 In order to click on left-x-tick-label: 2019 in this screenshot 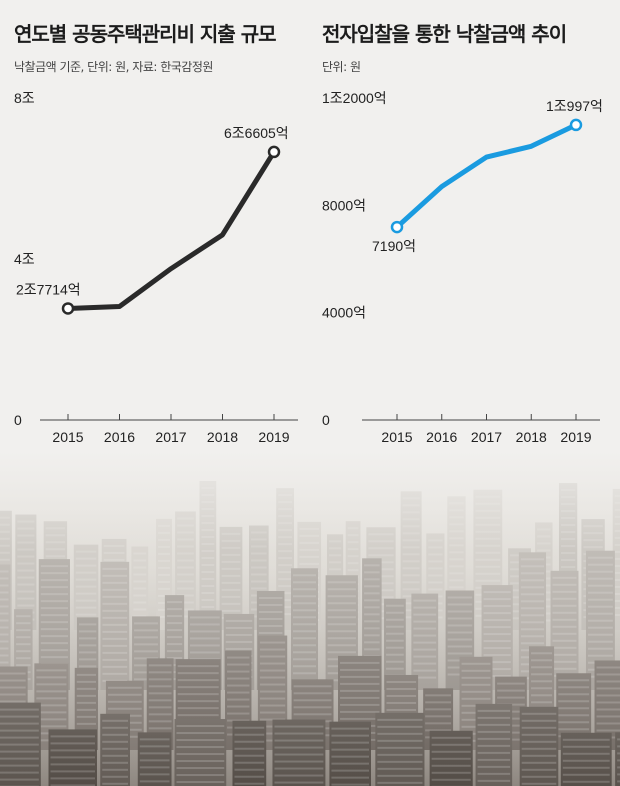, I will do `click(273, 437)`.